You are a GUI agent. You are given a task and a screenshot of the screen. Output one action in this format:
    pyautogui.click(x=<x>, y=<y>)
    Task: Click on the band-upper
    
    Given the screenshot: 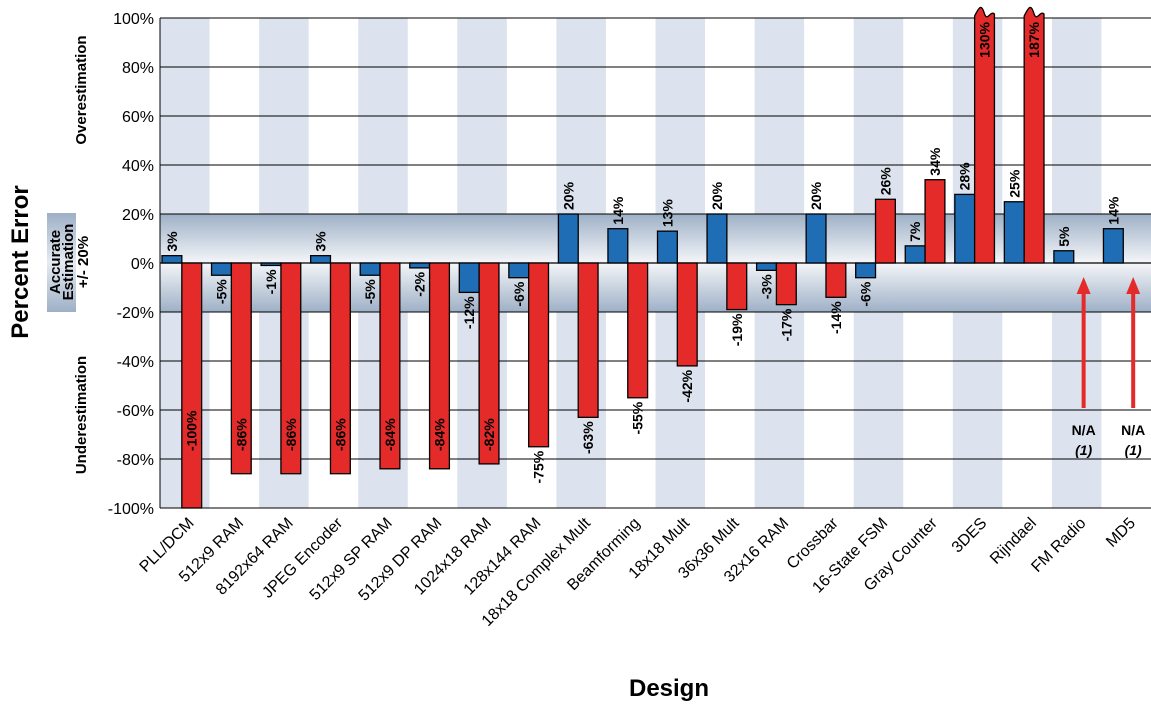 What is the action you would take?
    pyautogui.click(x=655, y=238)
    